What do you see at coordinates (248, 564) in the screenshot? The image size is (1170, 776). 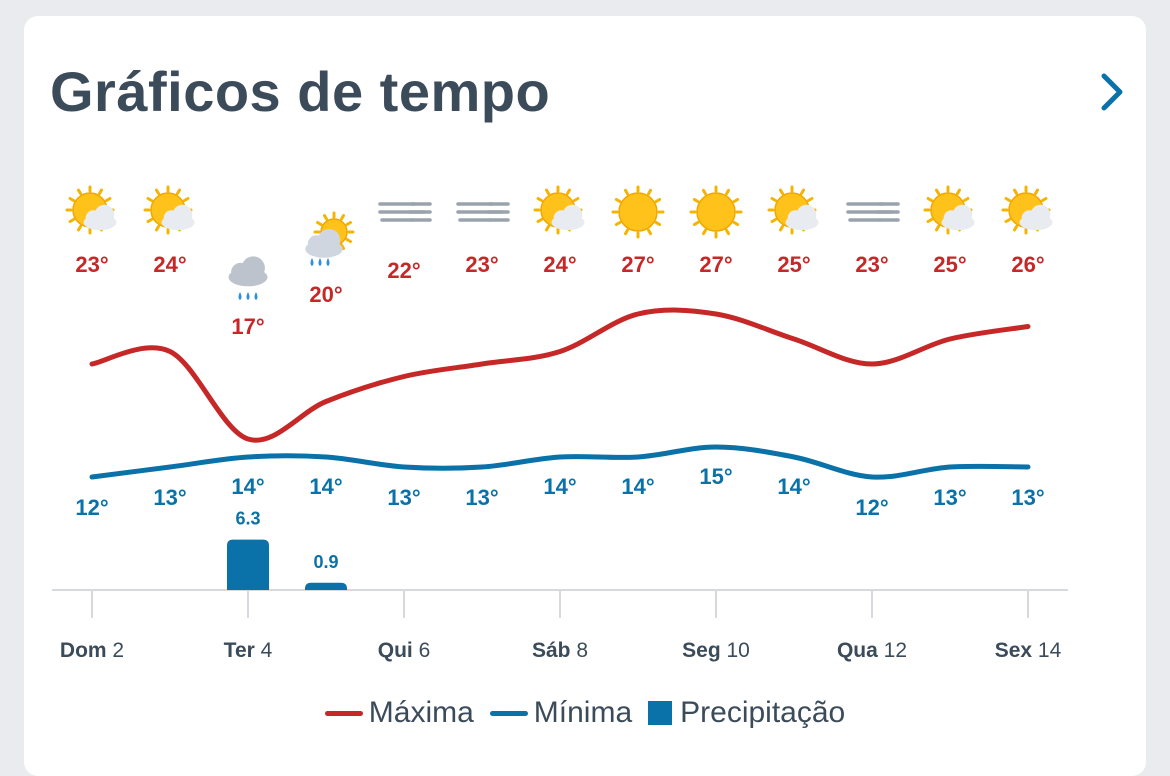 I see `precip-bar` at bounding box center [248, 564].